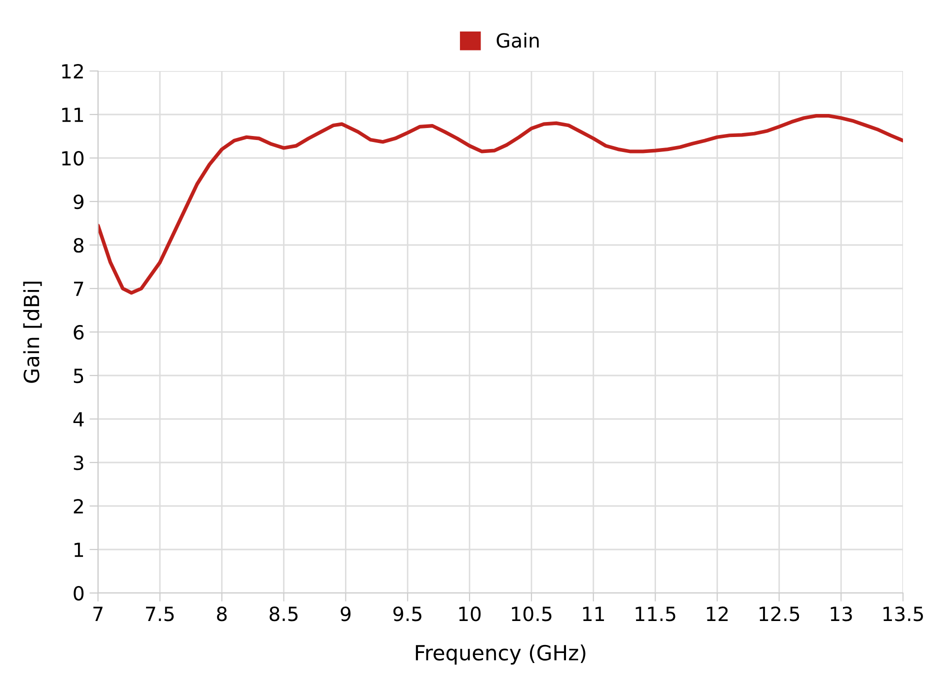  Describe the element at coordinates (79, 376) in the screenshot. I see `y-tick-label: 5` at that location.